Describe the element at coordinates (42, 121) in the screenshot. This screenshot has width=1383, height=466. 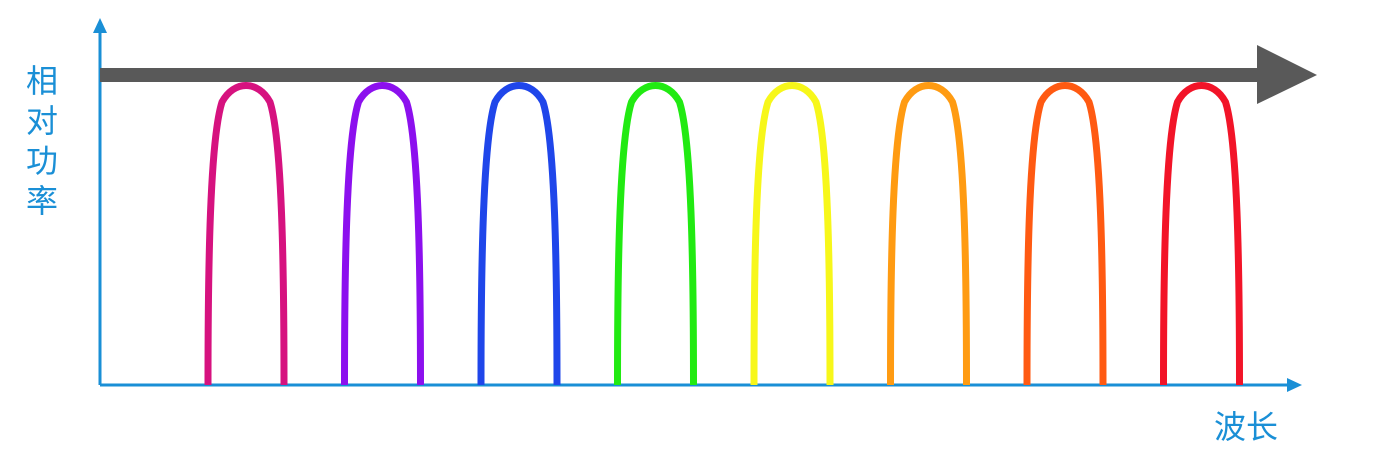
I see `y-axis-label-char: 对` at that location.